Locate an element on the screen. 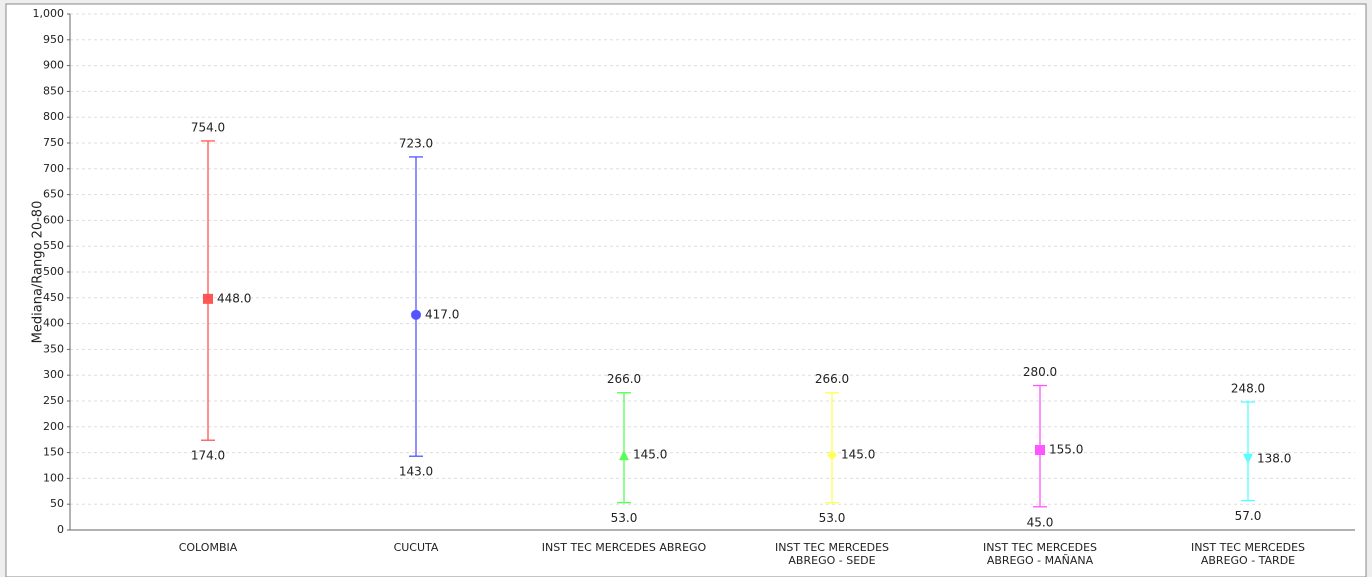 The image size is (1372, 577). y-tick-label: 50 is located at coordinates (57, 503).